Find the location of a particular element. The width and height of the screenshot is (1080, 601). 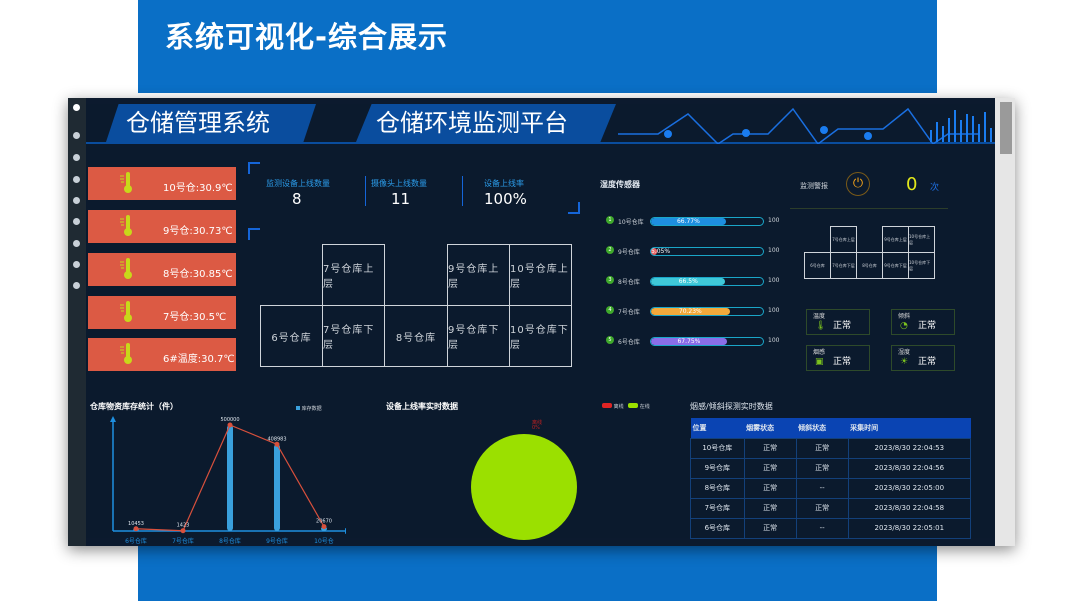

mini-room: 10号仓库下层 is located at coordinates (921, 265).